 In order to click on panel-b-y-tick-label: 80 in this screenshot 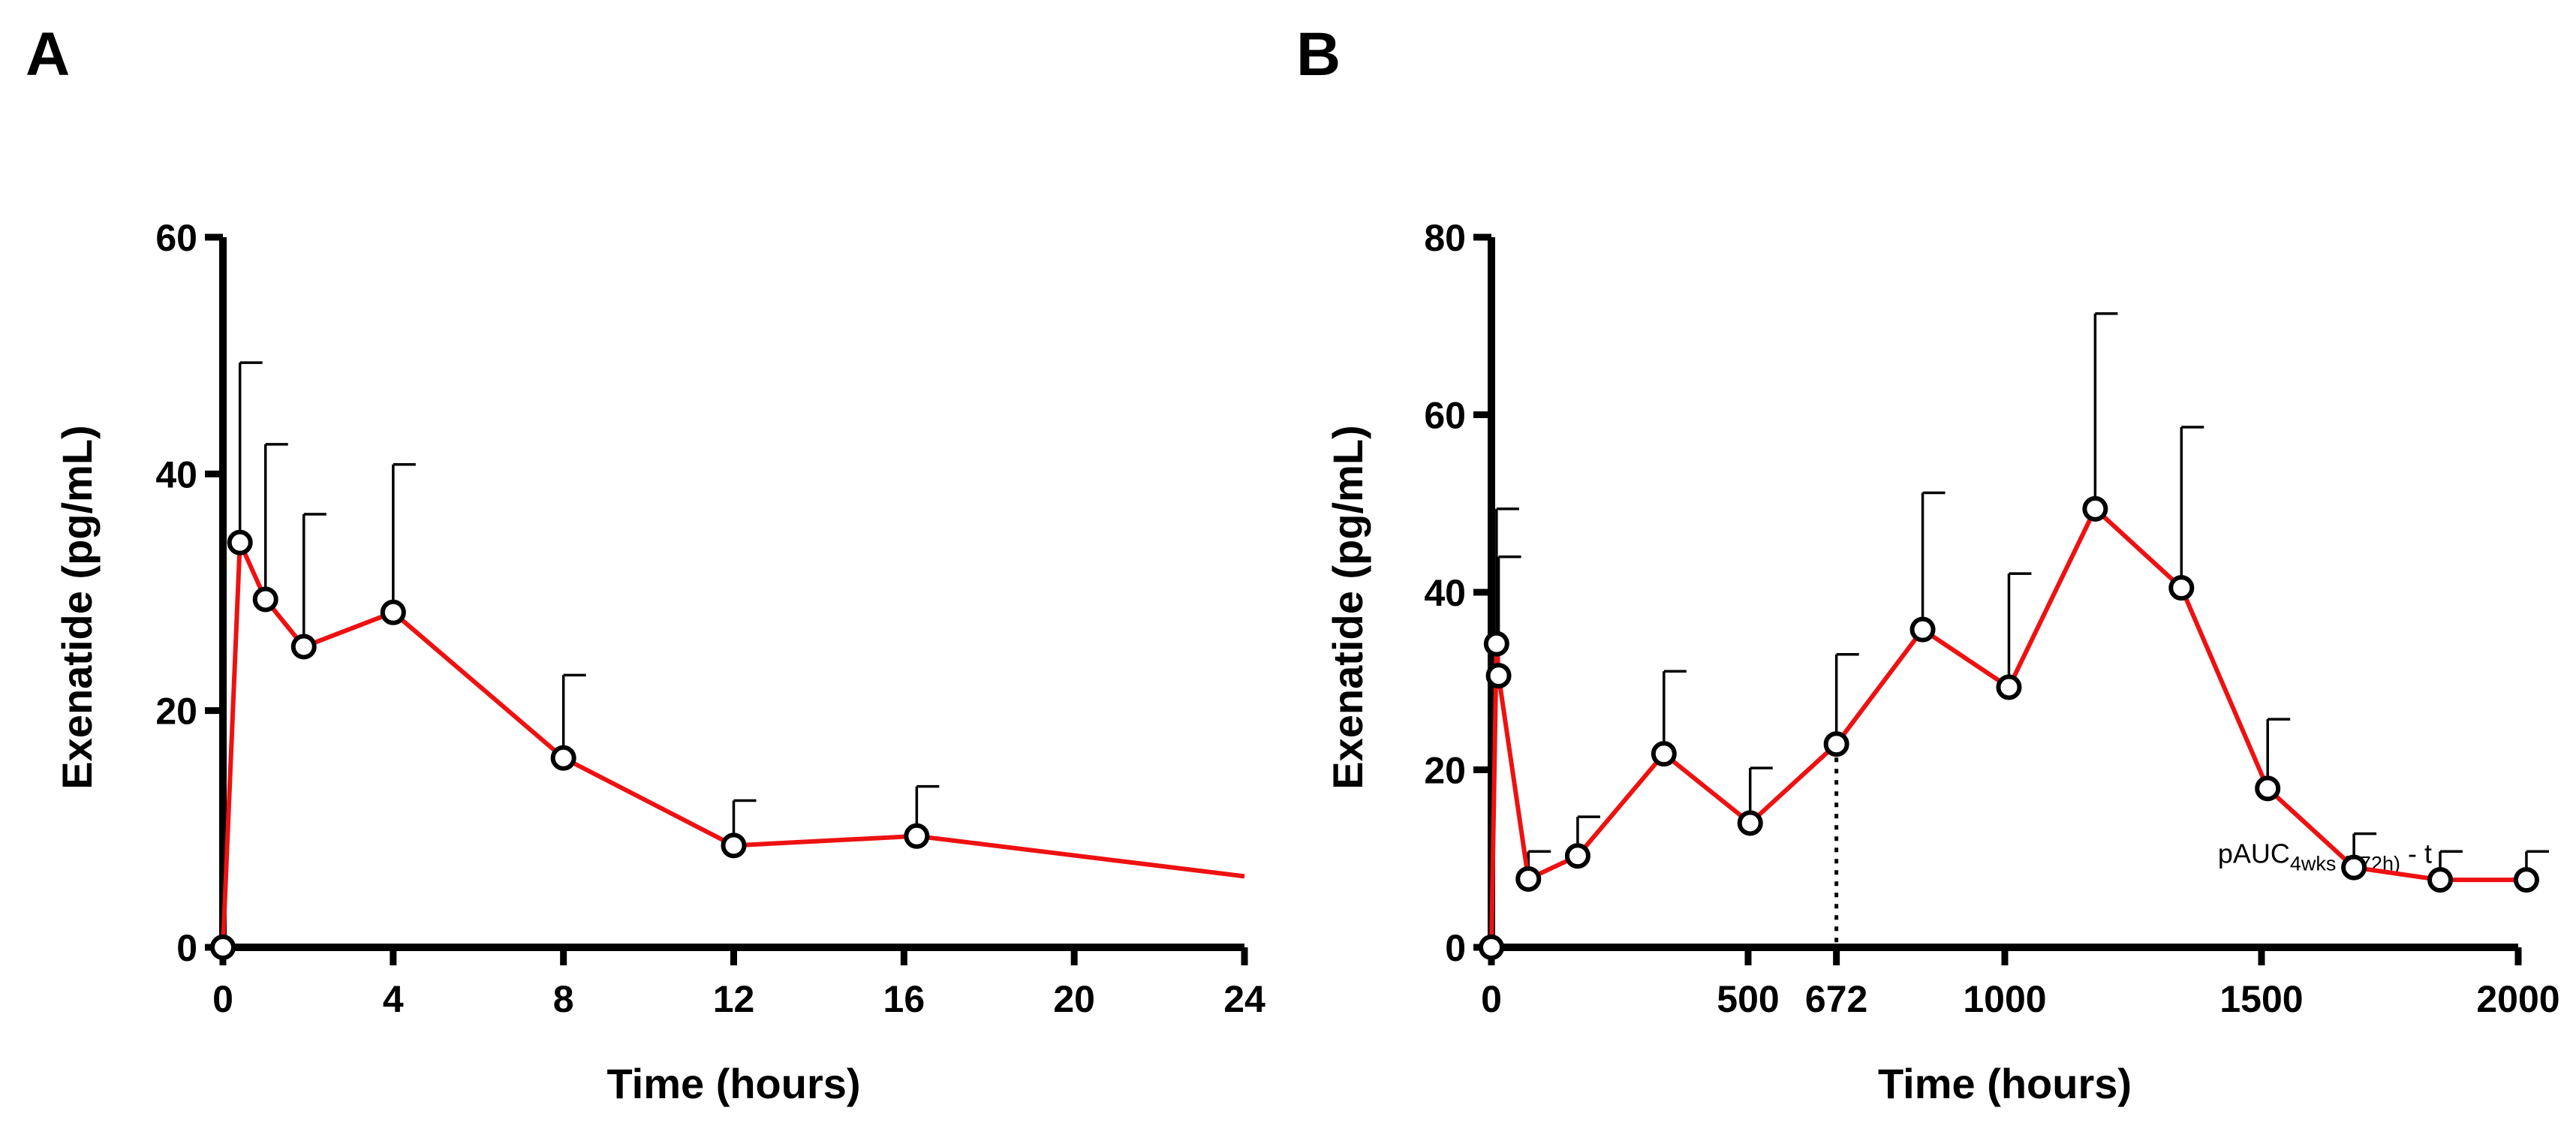, I will do `click(1445, 238)`.